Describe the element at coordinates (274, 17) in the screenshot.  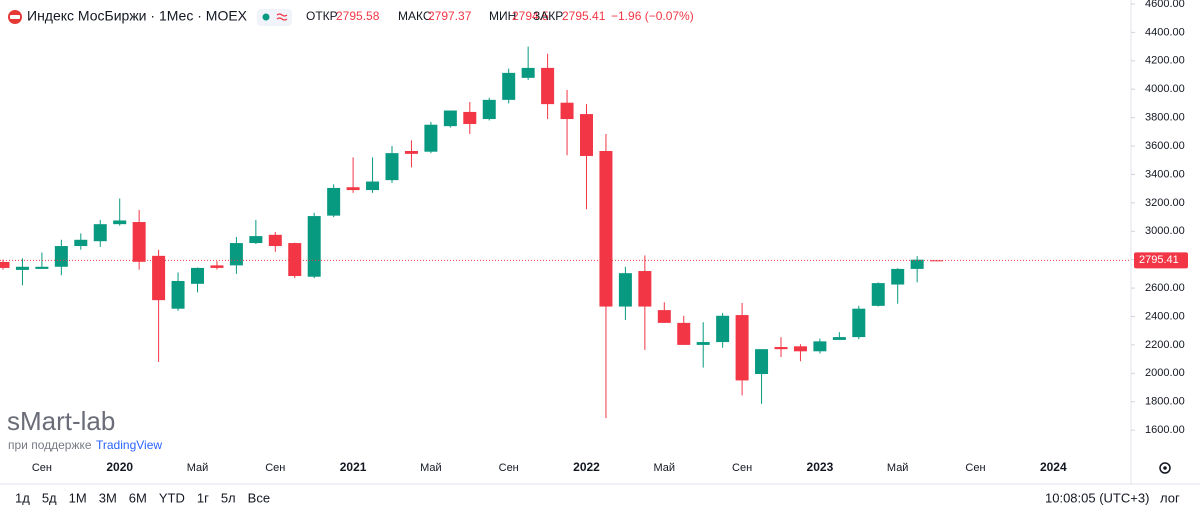
I see `status-badge` at that location.